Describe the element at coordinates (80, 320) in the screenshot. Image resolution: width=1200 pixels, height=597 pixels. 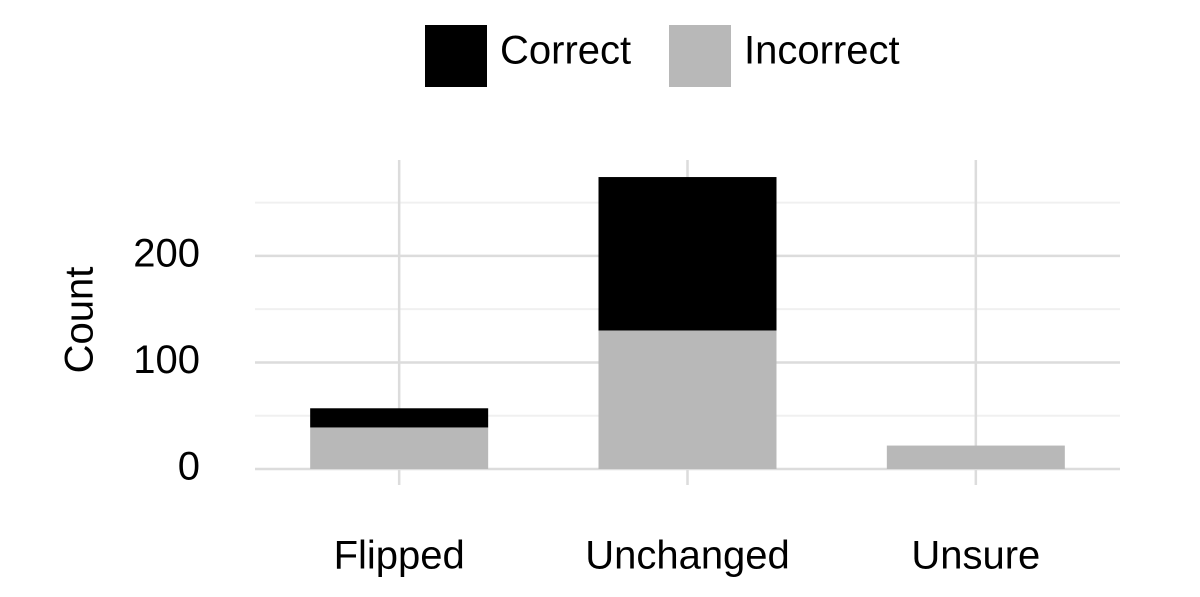
I see `y-axis-label: Count` at that location.